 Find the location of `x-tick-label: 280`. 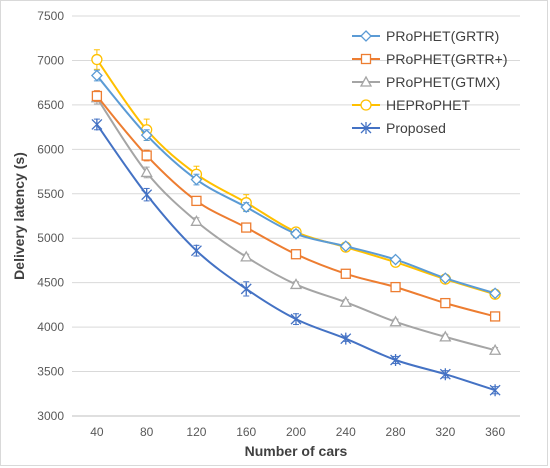

x-tick-label: 280 is located at coordinates (396, 432).